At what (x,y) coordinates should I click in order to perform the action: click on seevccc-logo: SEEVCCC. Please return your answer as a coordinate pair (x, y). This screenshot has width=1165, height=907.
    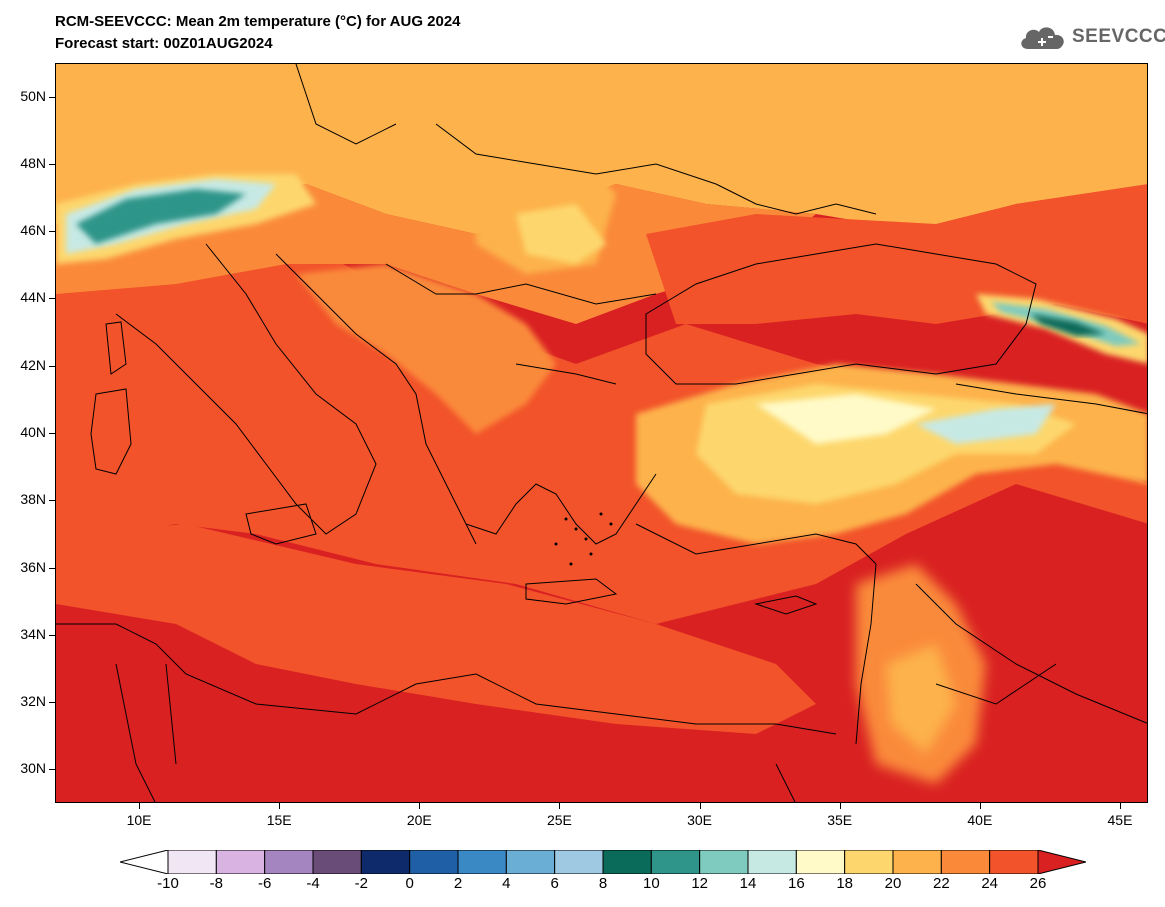
    Looking at the image, I should click on (1091, 37).